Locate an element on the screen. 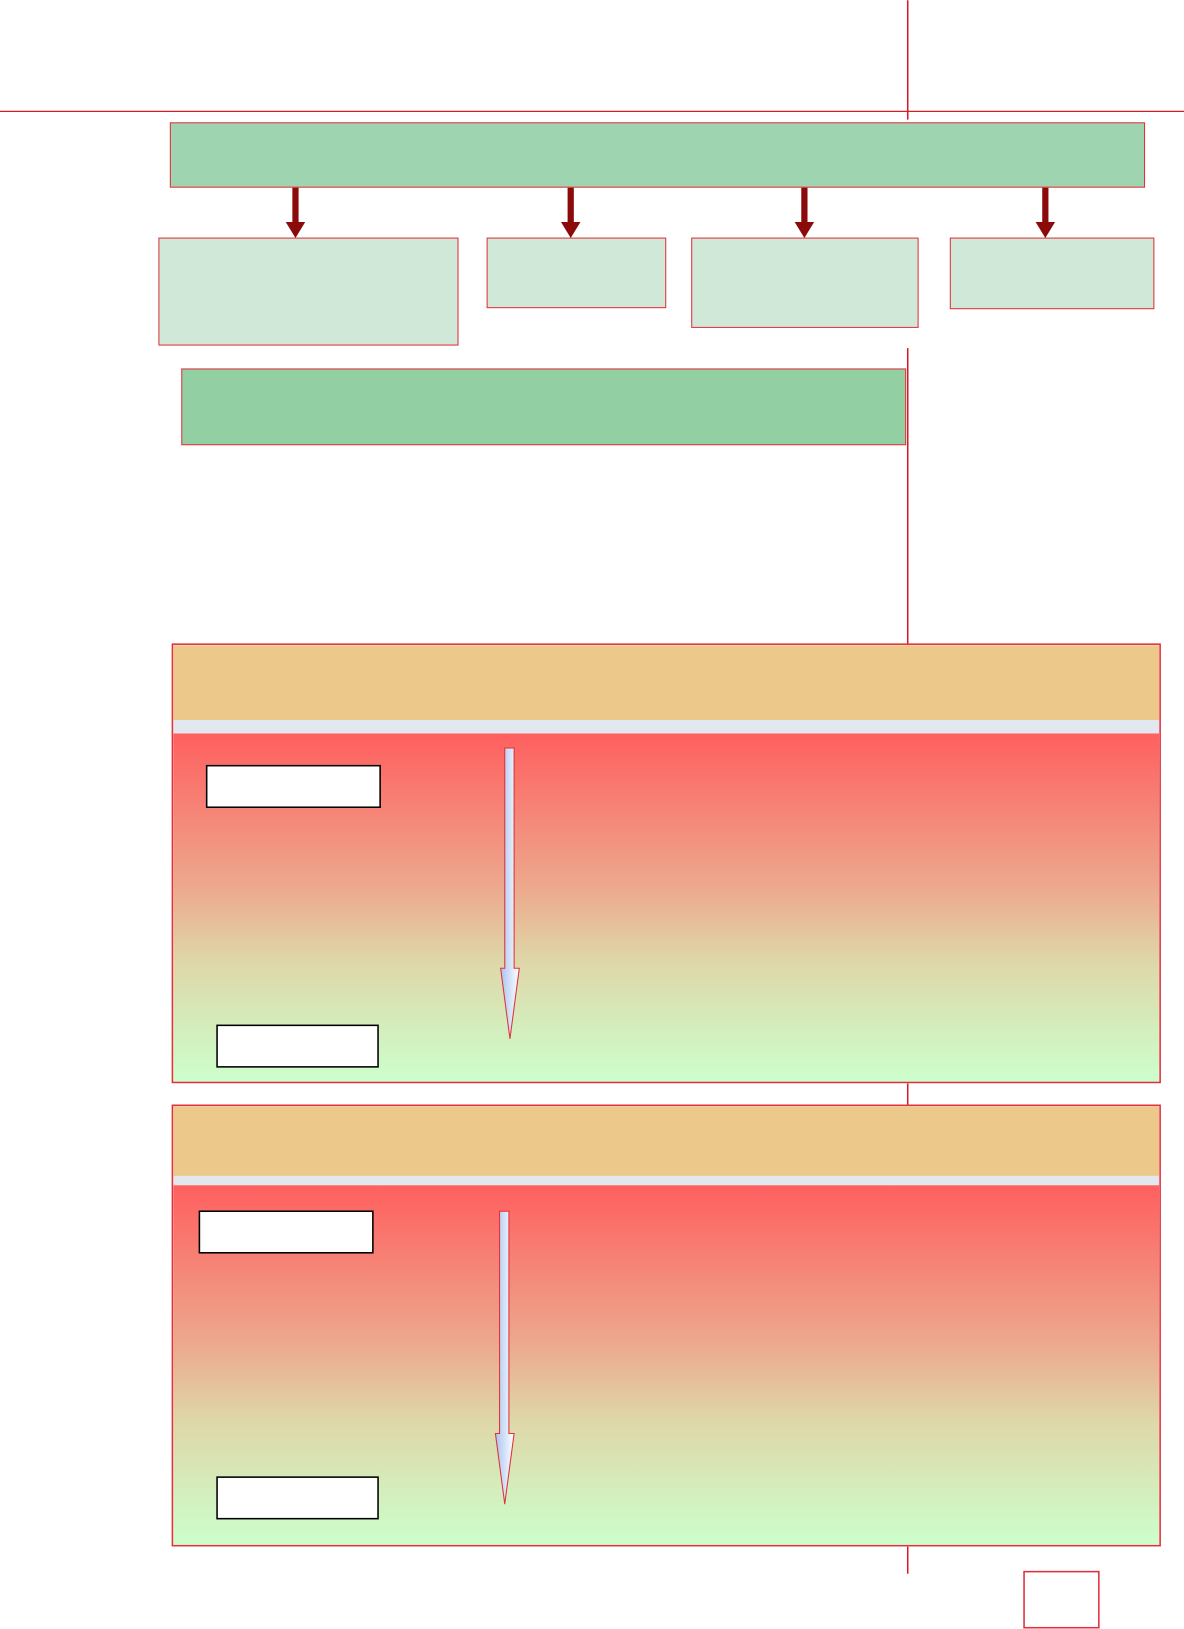  arrows is located at coordinates (670, 213).